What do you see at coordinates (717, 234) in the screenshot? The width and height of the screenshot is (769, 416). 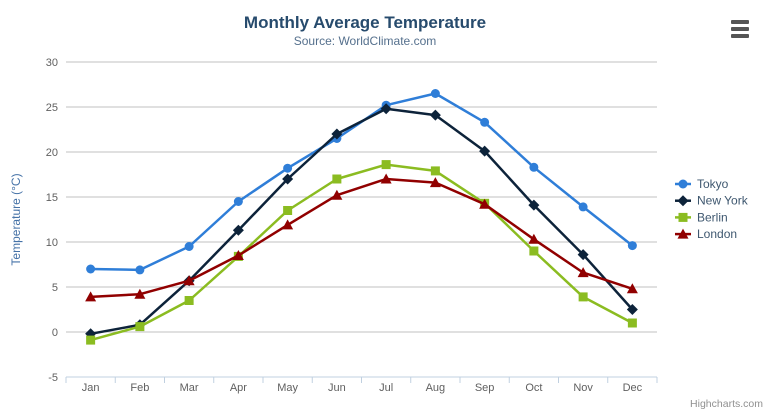 I see `legend-label: London` at bounding box center [717, 234].